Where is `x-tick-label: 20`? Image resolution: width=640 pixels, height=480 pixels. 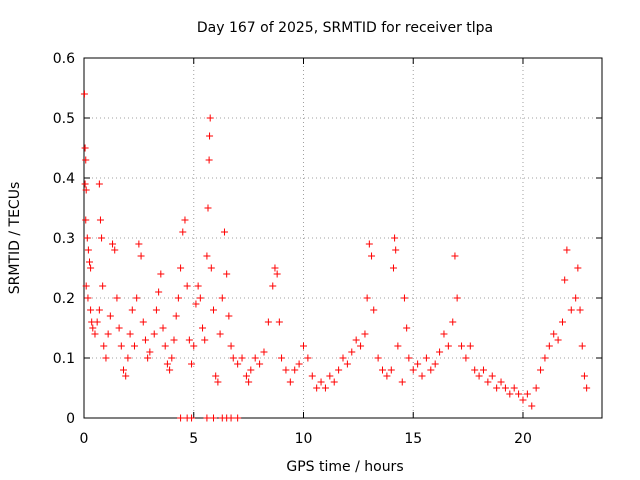
x-tick-label: 20 is located at coordinates (523, 439).